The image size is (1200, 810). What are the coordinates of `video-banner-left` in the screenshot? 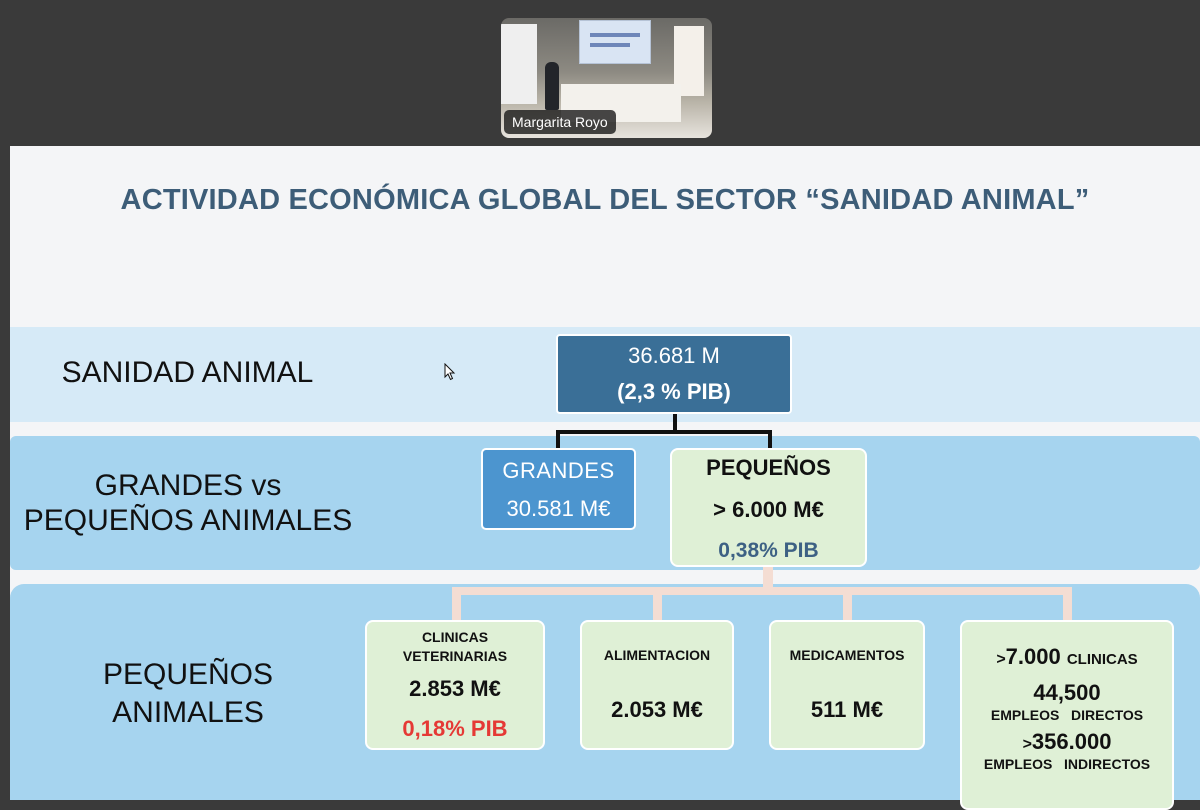 It's located at (519, 64).